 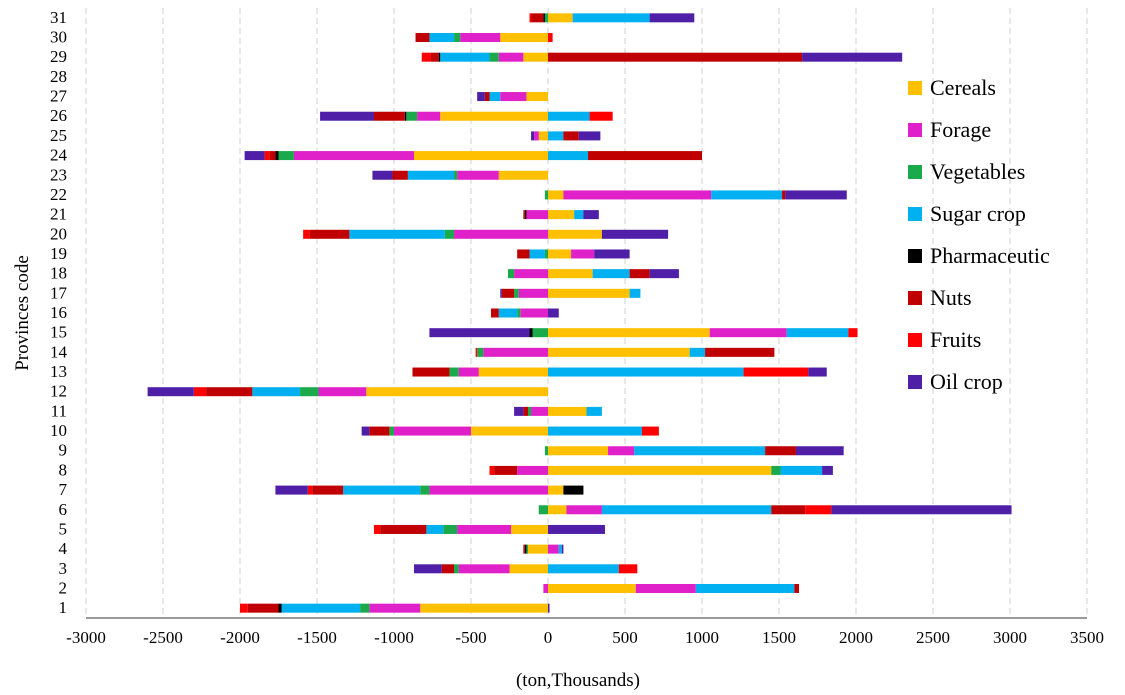 I want to click on y-tick-label: 22, so click(x=58, y=194).